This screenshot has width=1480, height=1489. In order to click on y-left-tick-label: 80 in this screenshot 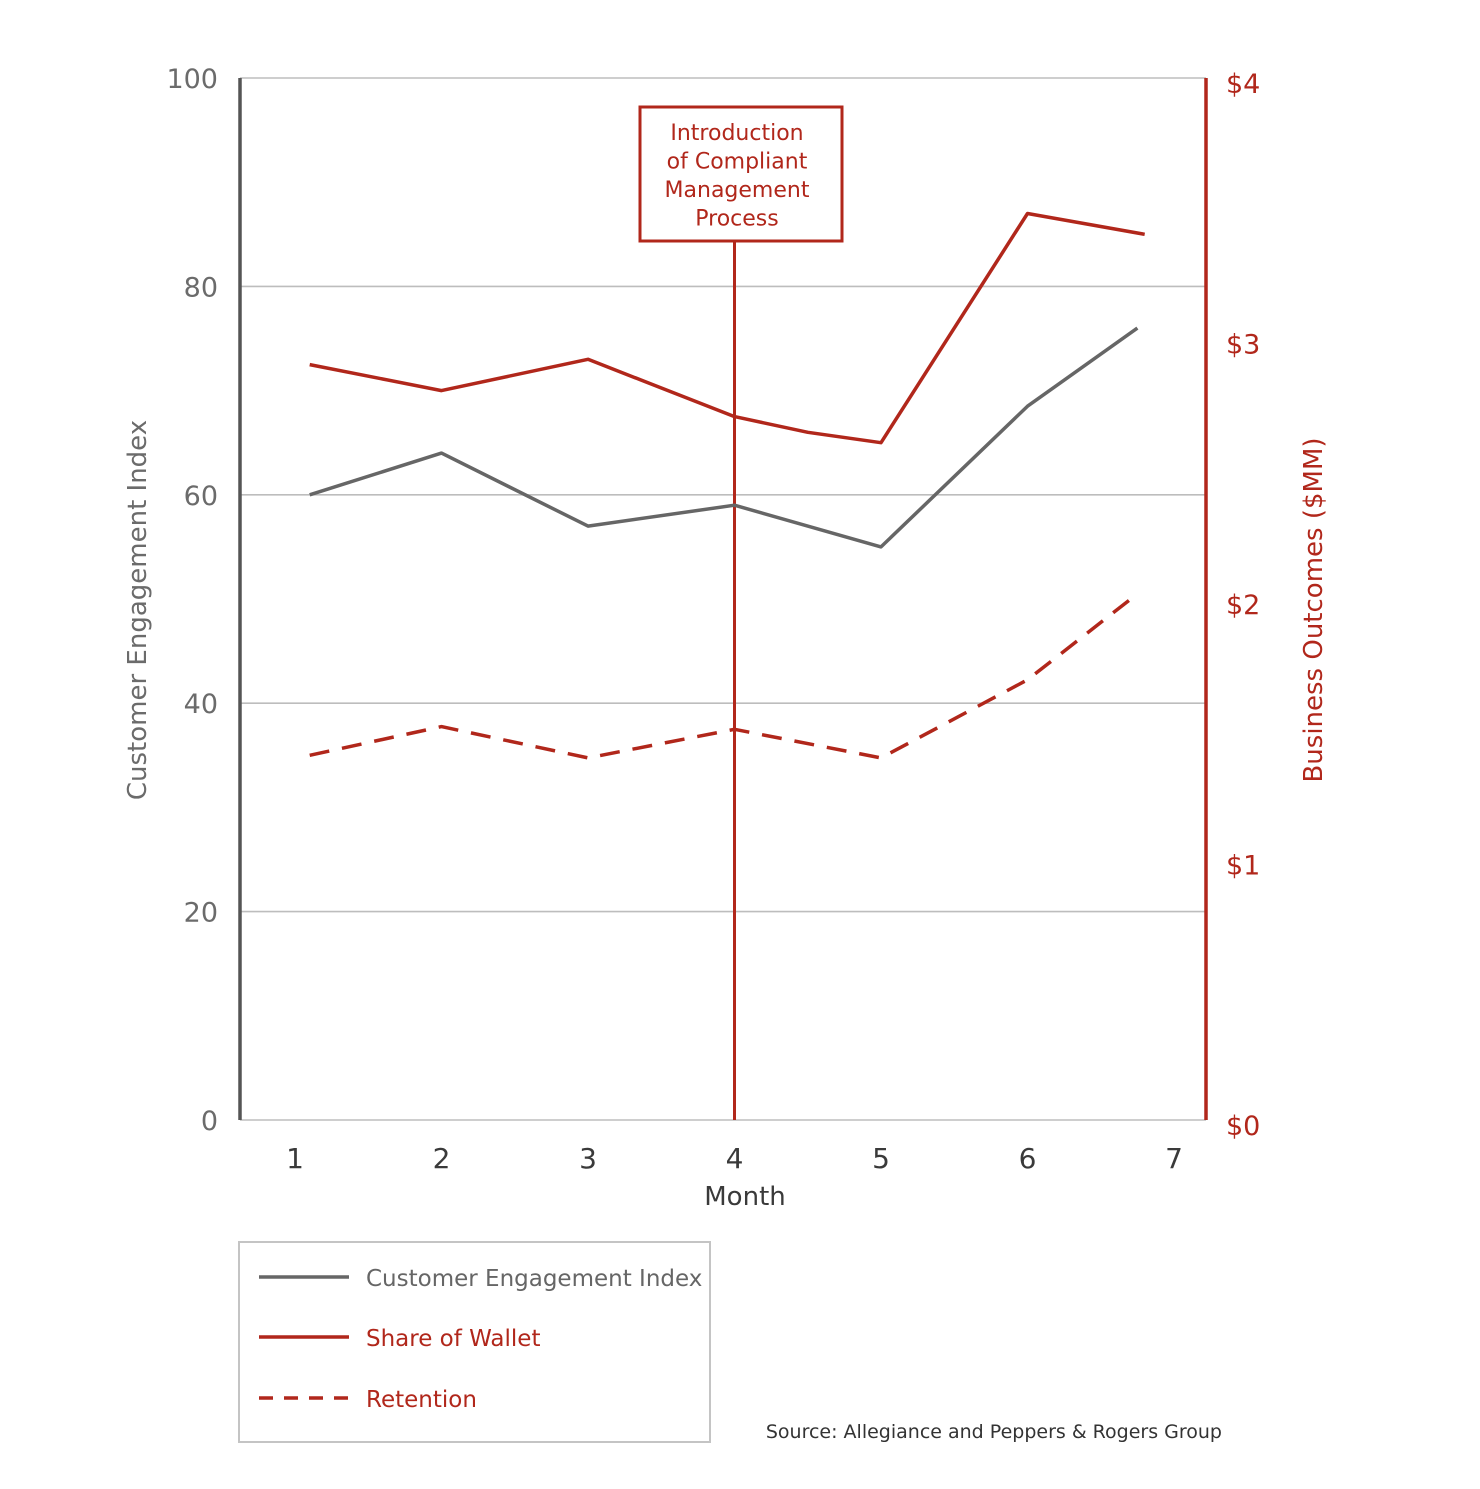, I will do `click(201, 287)`.